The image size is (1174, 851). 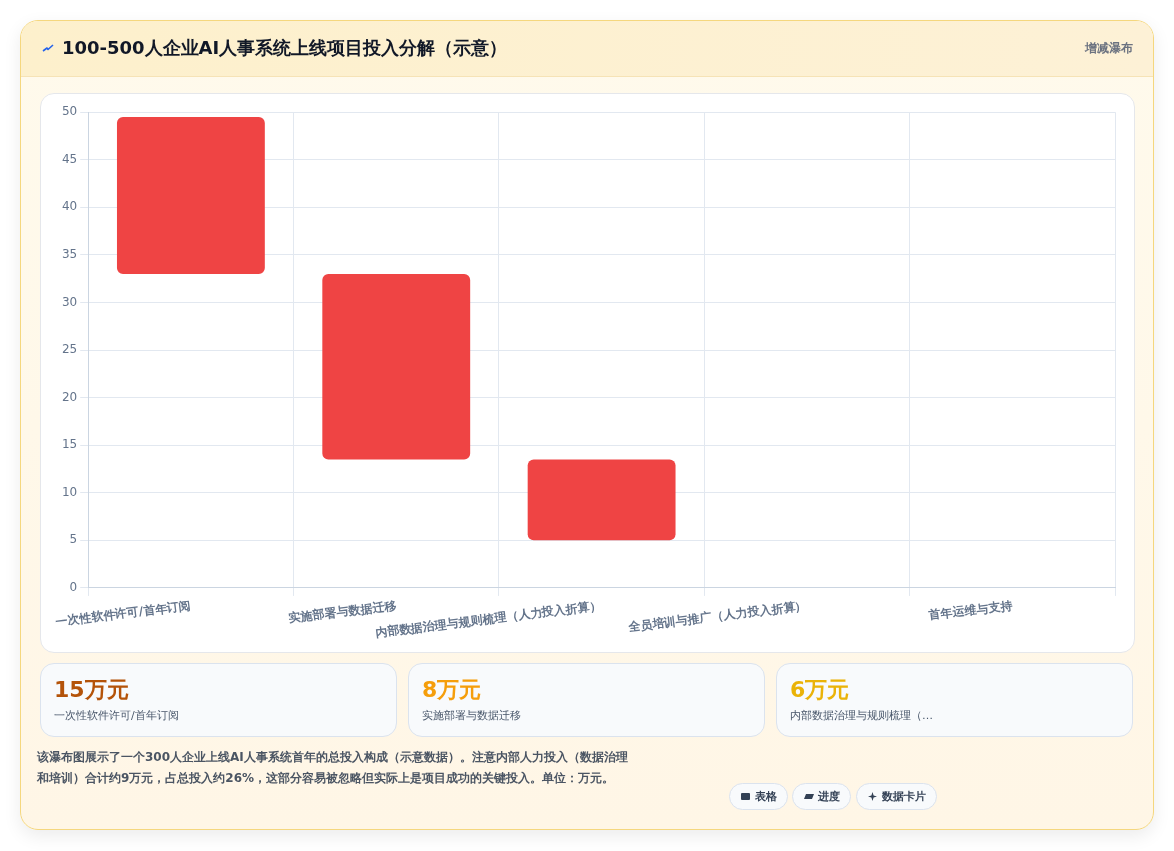 I want to click on y-tick-label: 35, so click(x=69, y=254).